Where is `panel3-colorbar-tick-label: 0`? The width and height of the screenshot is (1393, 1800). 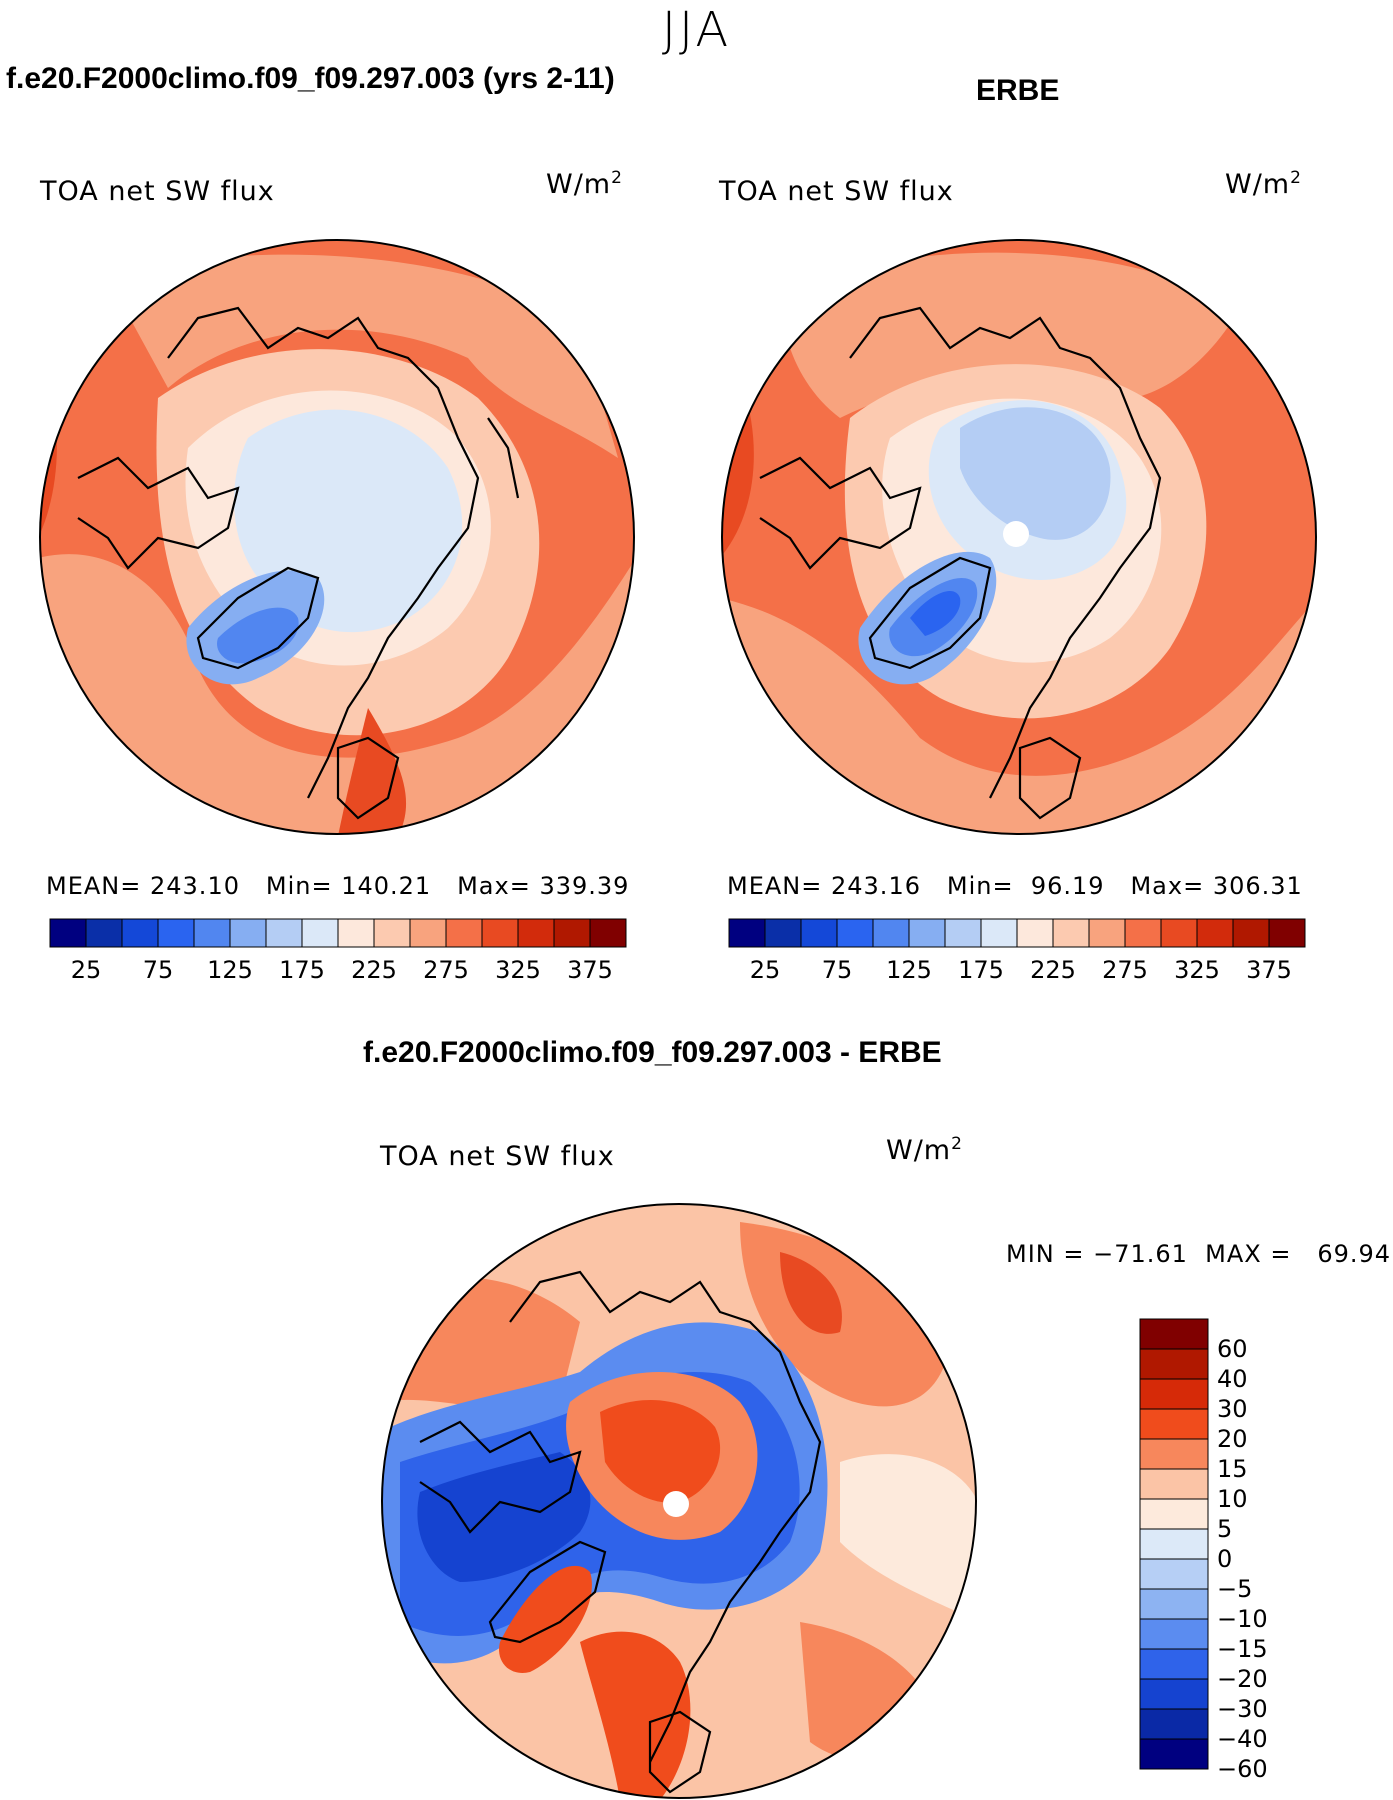 panel3-colorbar-tick-label: 0 is located at coordinates (1224, 1559).